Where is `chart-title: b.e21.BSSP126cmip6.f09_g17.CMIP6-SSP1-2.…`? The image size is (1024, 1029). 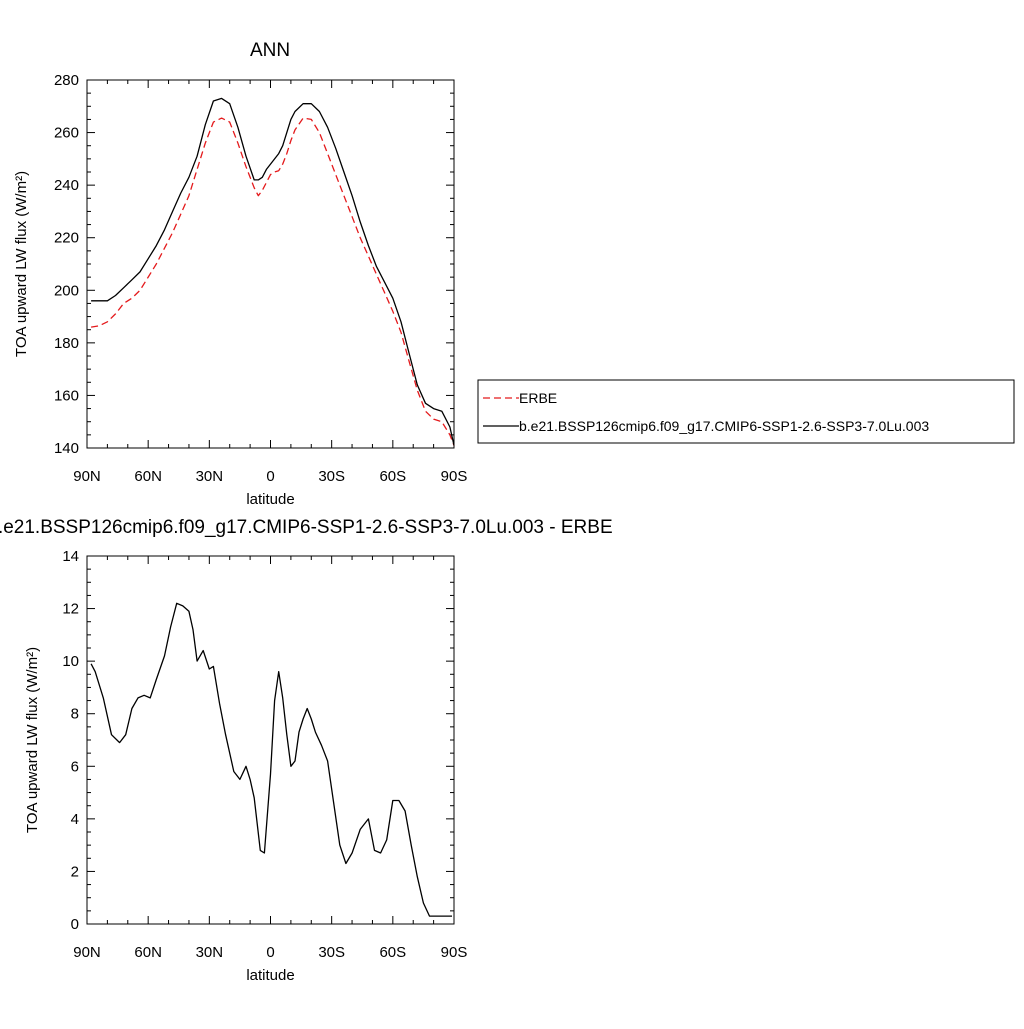
chart-title: b.e21.BSSP126cmip6.f09_g17.CMIP6-SSP1-2.… is located at coordinates (306, 527).